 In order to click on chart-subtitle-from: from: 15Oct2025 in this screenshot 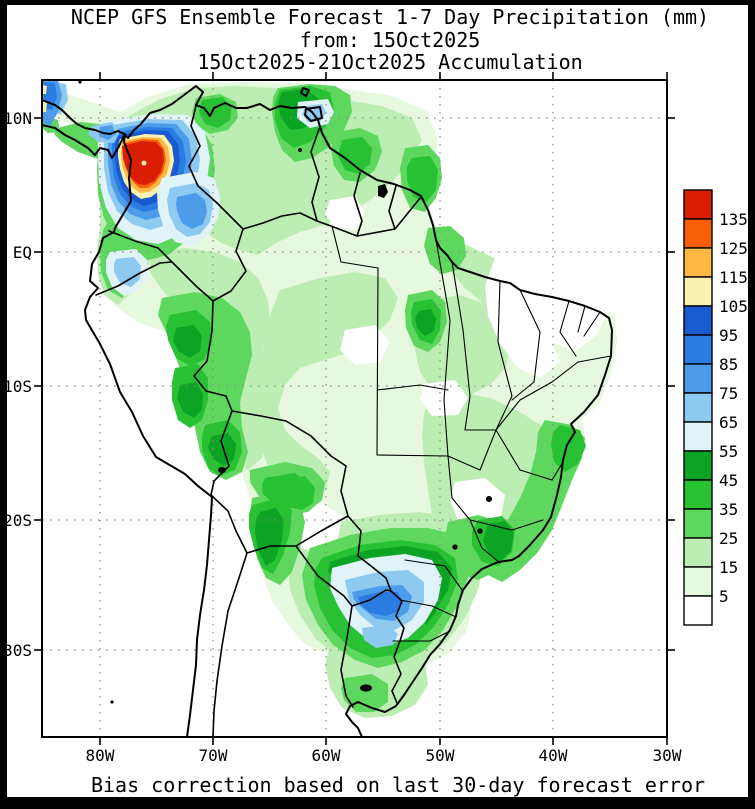, I will do `click(390, 40)`.